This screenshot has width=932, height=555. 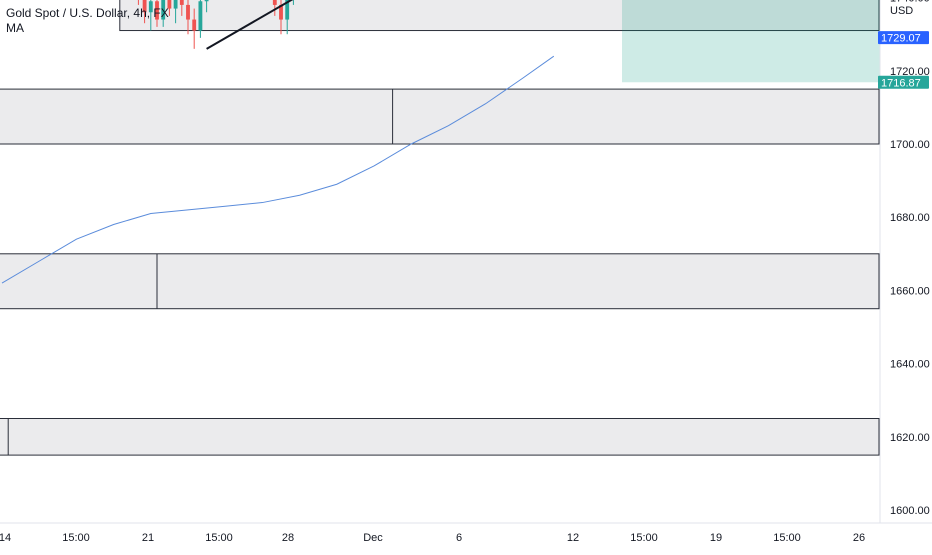 What do you see at coordinates (859, 538) in the screenshot?
I see `x-tick-label: 26` at bounding box center [859, 538].